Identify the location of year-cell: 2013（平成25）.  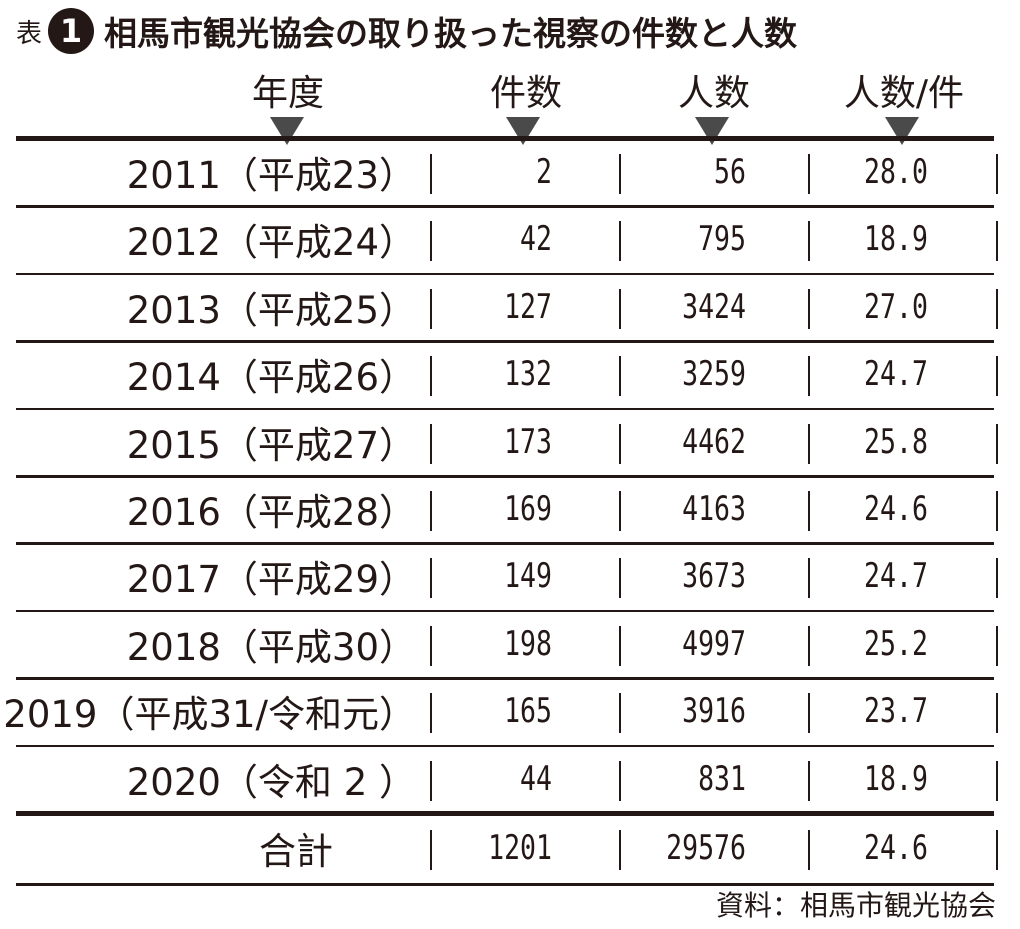
(271, 310).